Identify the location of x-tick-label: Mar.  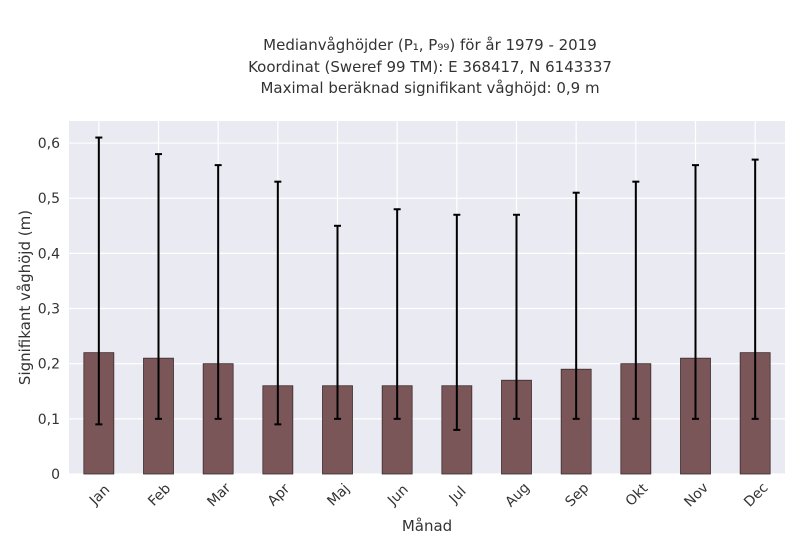
(219, 495).